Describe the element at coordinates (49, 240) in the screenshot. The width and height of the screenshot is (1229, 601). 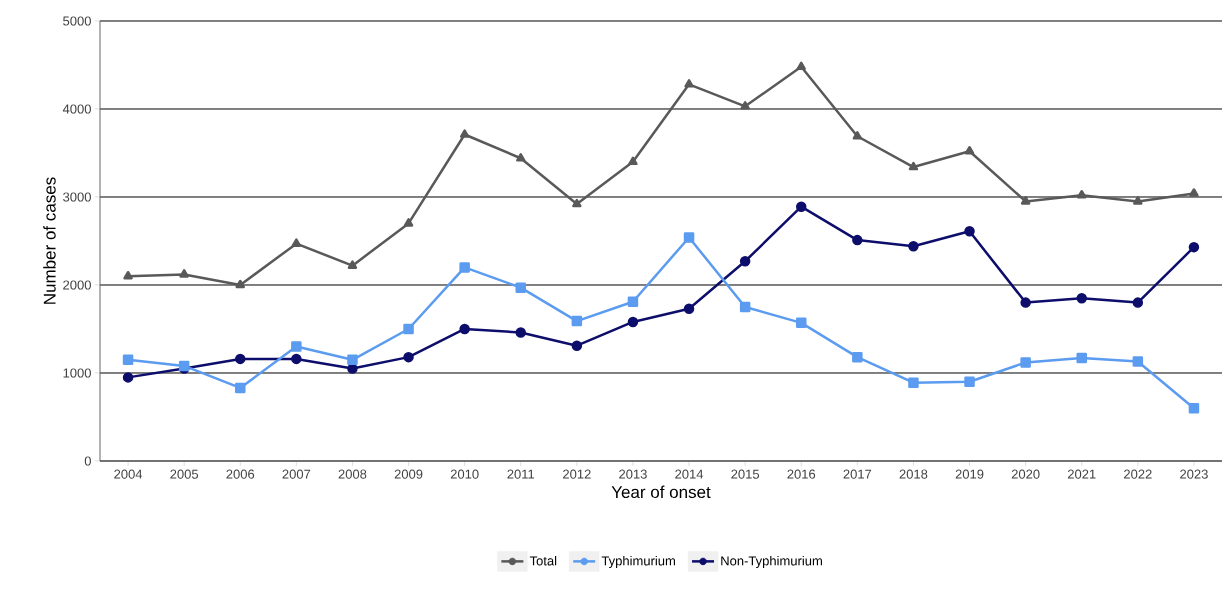
I see `y-axis-title: Number of cases` at that location.